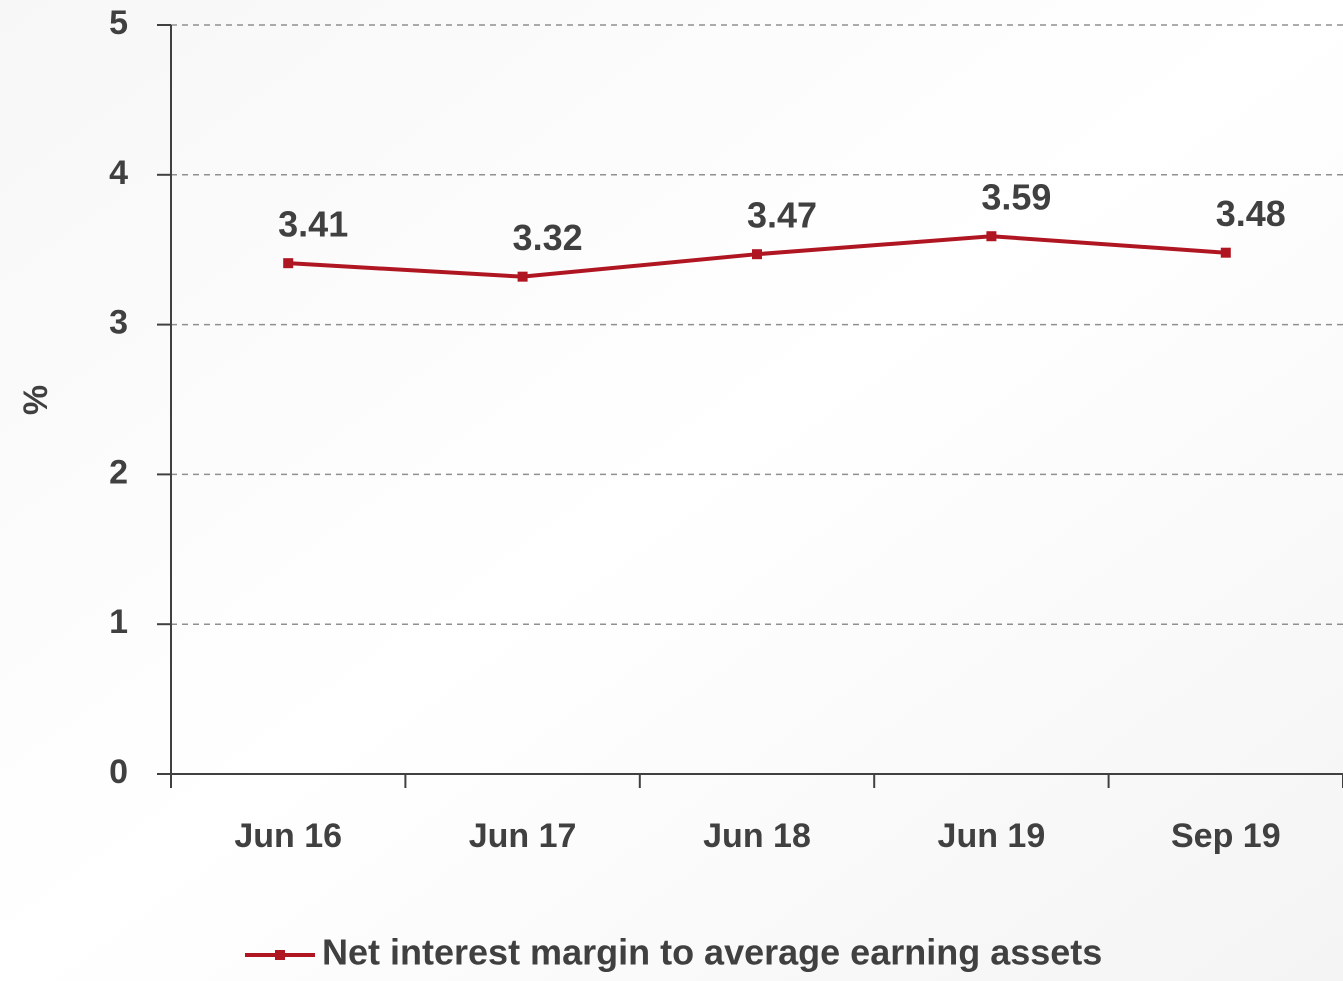 The width and height of the screenshot is (1343, 981). Describe the element at coordinates (548, 237) in the screenshot. I see `data-label: 3.32` at that location.